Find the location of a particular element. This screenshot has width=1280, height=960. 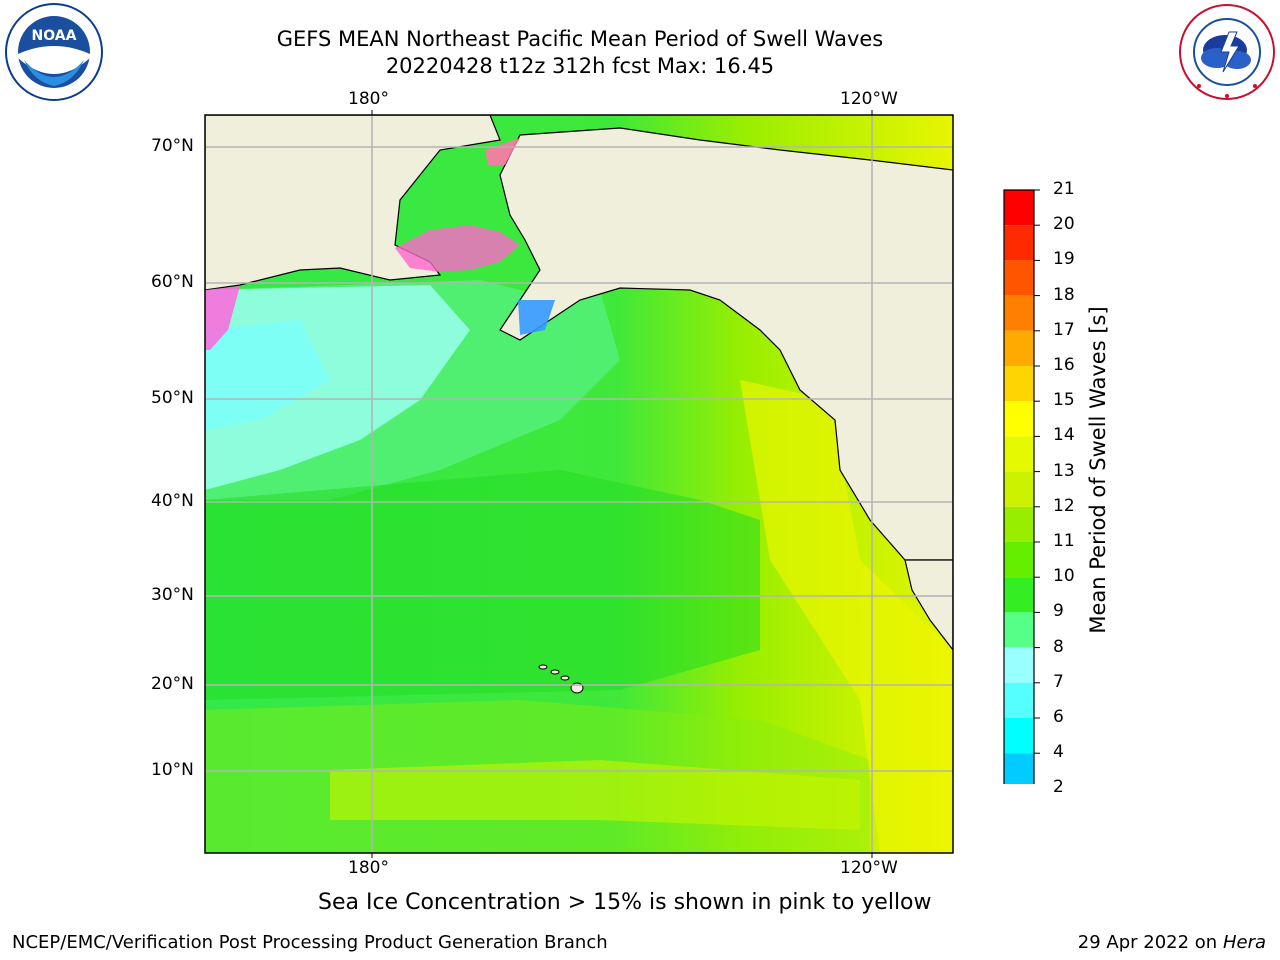

machine-name: Hera is located at coordinates (1244, 942).